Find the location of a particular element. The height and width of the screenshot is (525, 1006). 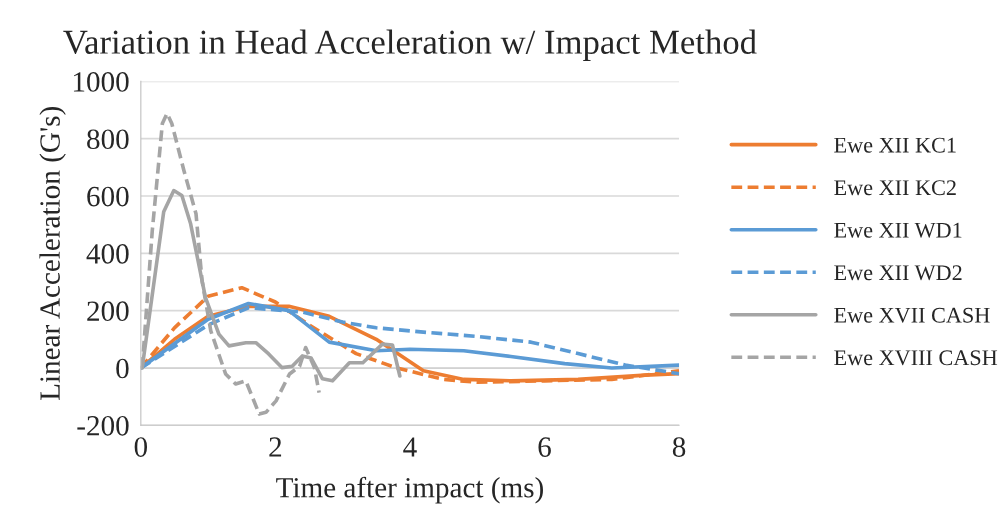

x-tick-label: 0 is located at coordinates (141, 447).